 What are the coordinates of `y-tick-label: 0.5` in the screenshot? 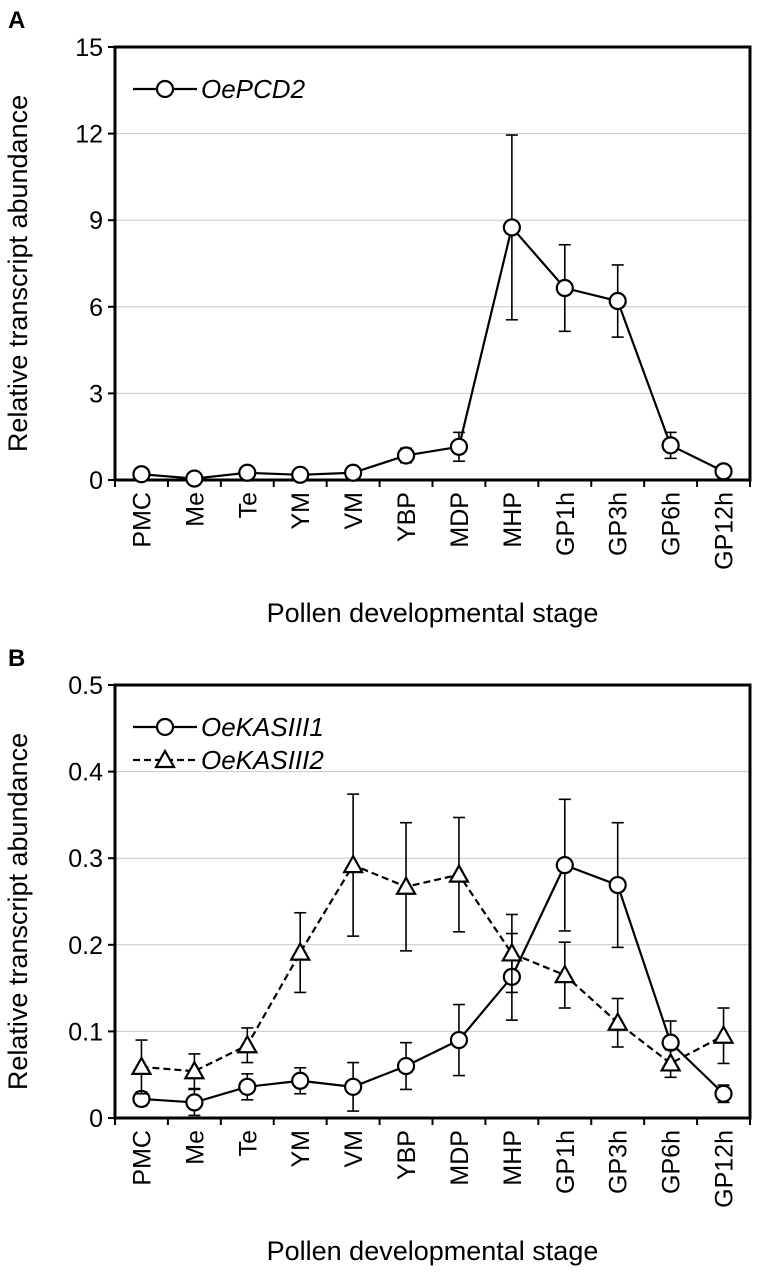 It's located at (85, 686).